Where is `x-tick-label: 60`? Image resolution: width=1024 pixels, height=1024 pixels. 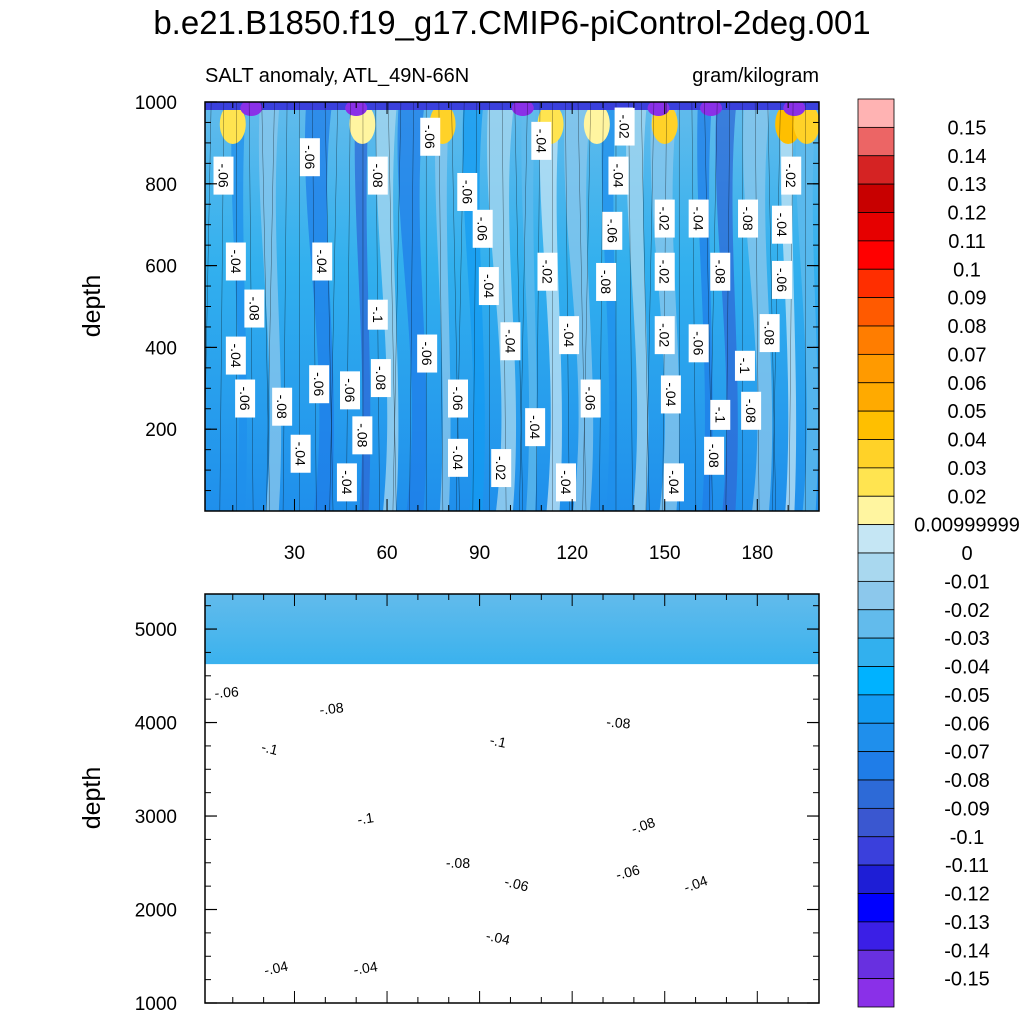 x-tick-label: 60 is located at coordinates (386, 553).